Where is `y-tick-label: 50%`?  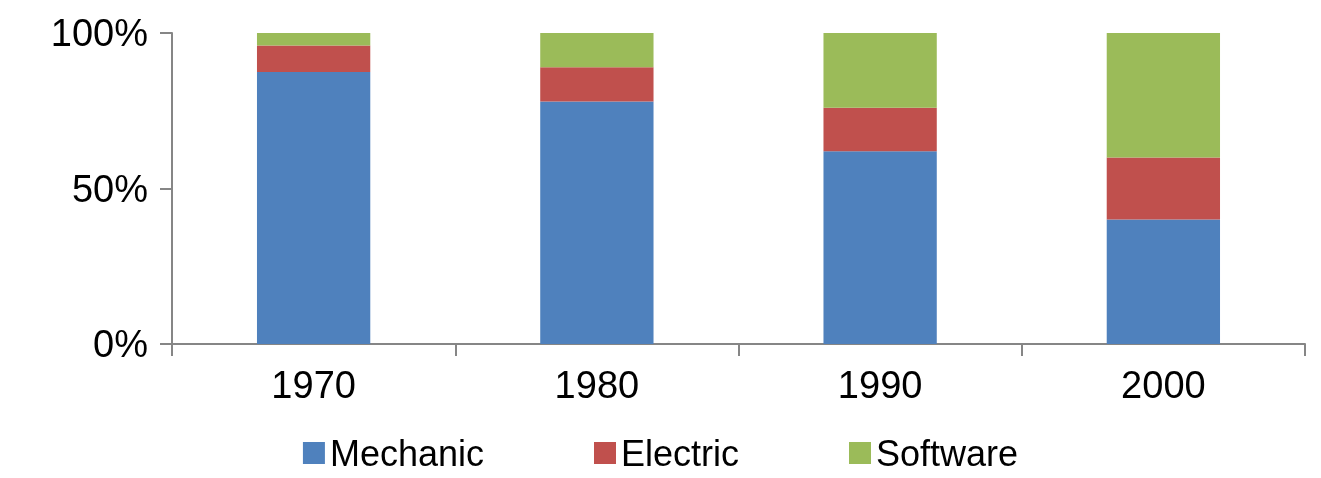 y-tick-label: 50% is located at coordinates (109, 188).